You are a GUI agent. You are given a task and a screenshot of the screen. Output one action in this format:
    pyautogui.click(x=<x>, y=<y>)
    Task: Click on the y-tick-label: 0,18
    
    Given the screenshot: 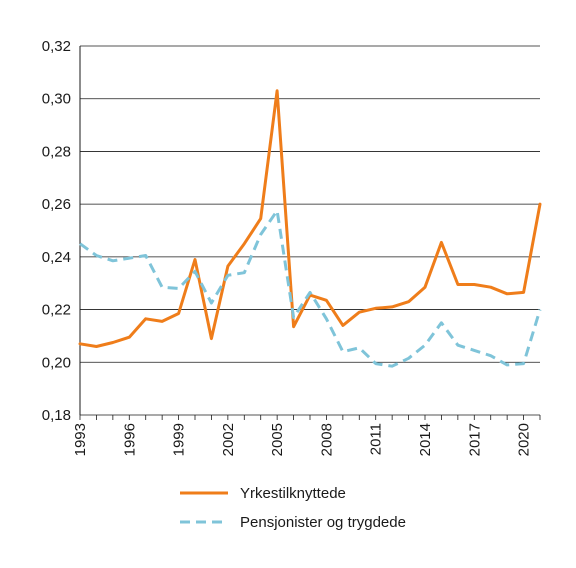 What is the action you would take?
    pyautogui.click(x=56, y=415)
    